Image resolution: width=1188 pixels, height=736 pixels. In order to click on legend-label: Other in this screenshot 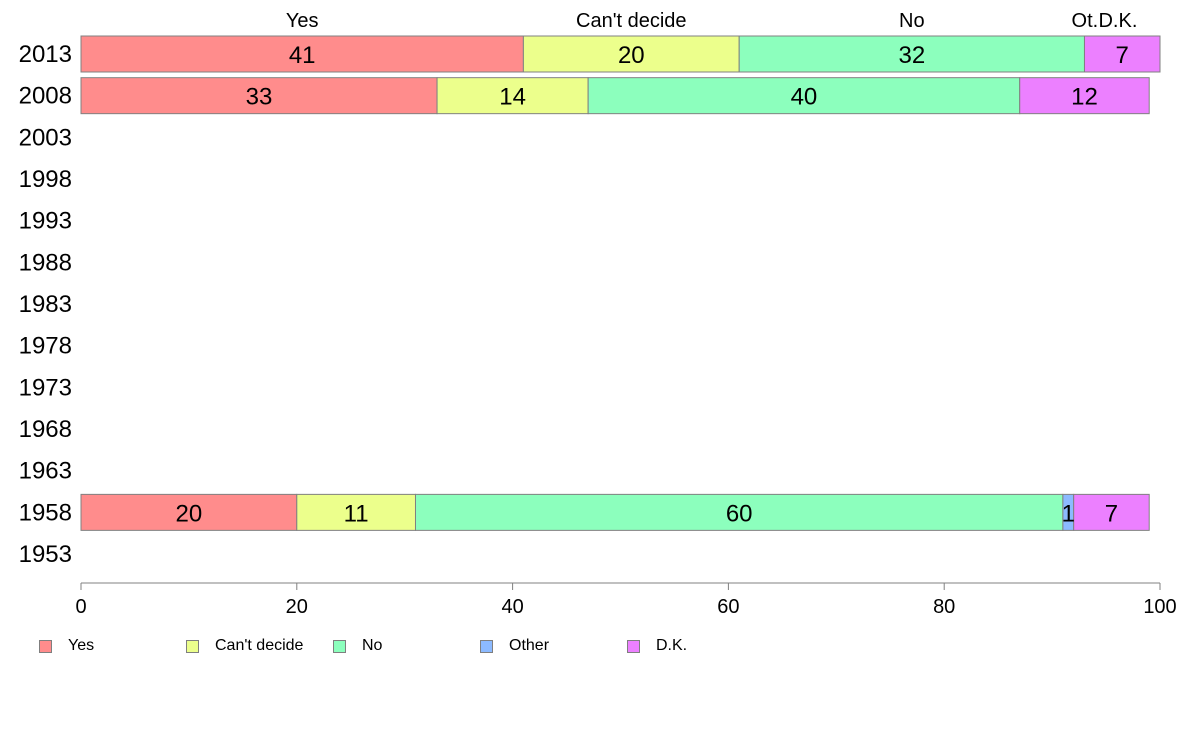, I will do `click(529, 645)`.